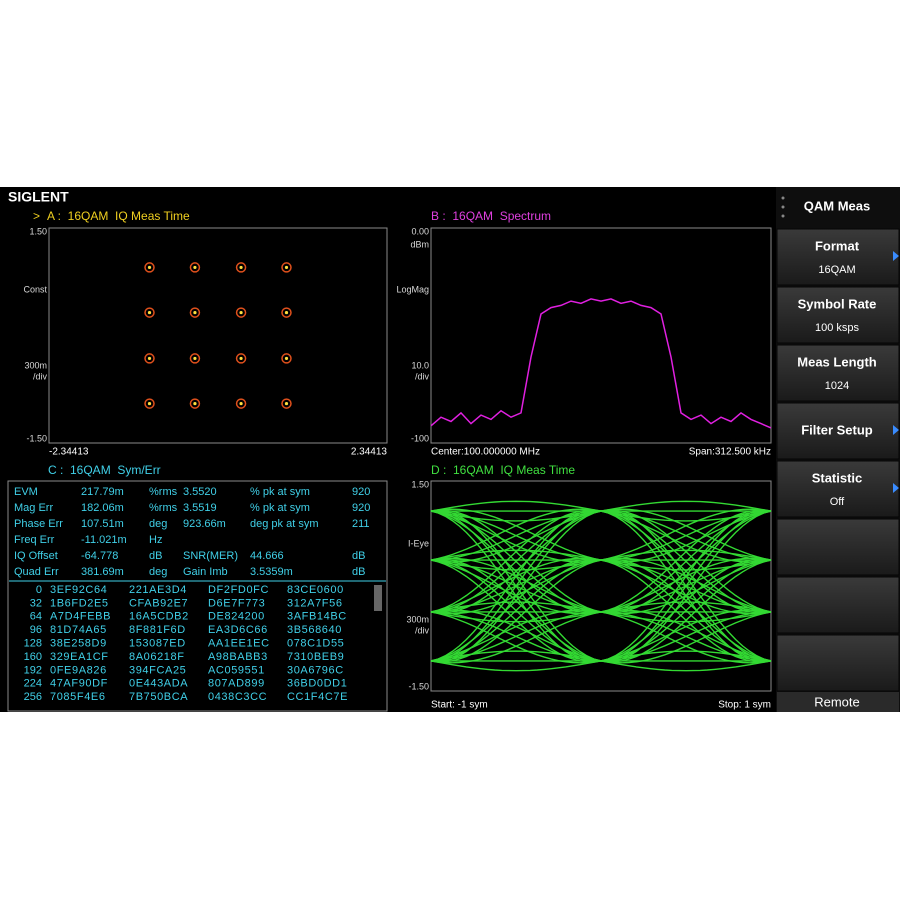 This screenshot has height=900, width=900. What do you see at coordinates (280, 492) in the screenshot?
I see `metric-cell: % pk at sym` at bounding box center [280, 492].